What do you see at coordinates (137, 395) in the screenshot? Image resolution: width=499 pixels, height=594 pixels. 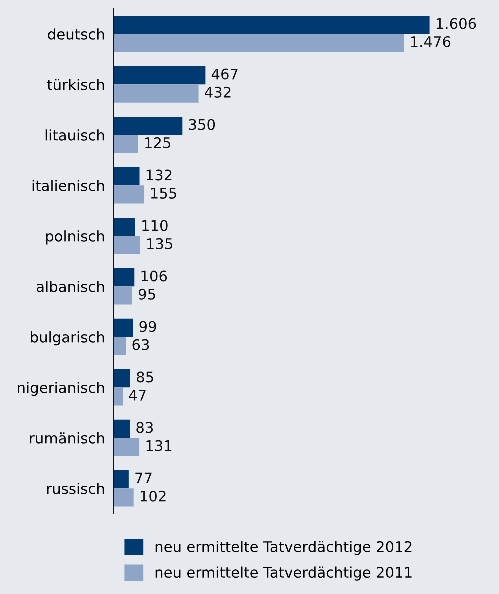 I see `data-label: 47` at bounding box center [137, 395].